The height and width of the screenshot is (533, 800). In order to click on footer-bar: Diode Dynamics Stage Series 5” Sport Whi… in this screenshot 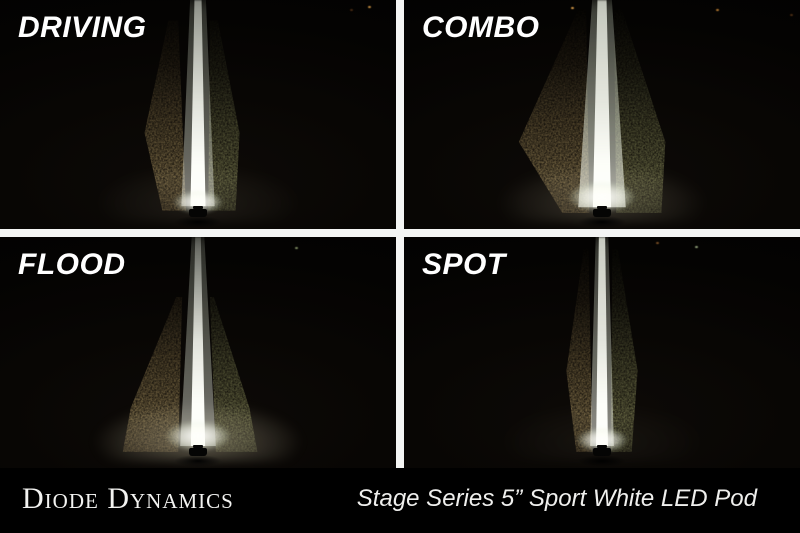, I will do `click(400, 500)`.